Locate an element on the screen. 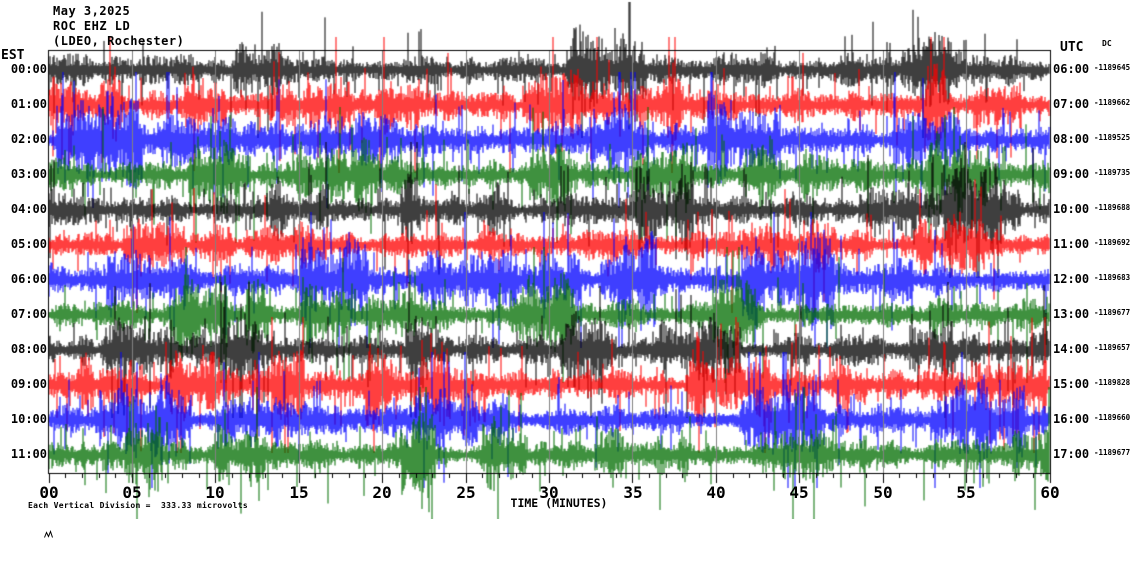 The image size is (1130, 562). dc-value: -1189662 is located at coordinates (1112, 102).